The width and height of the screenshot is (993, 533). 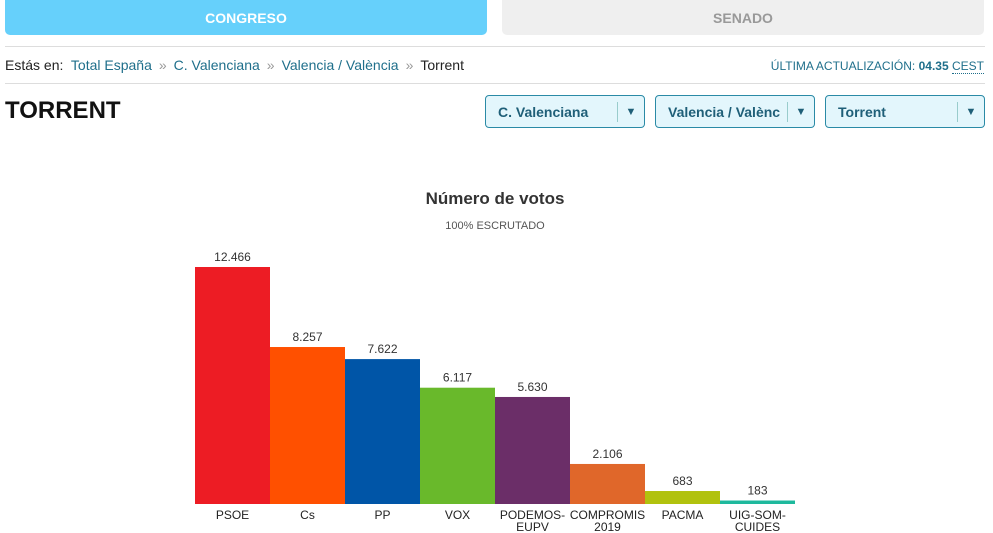 I want to click on category-label: PSOE, so click(x=232, y=515).